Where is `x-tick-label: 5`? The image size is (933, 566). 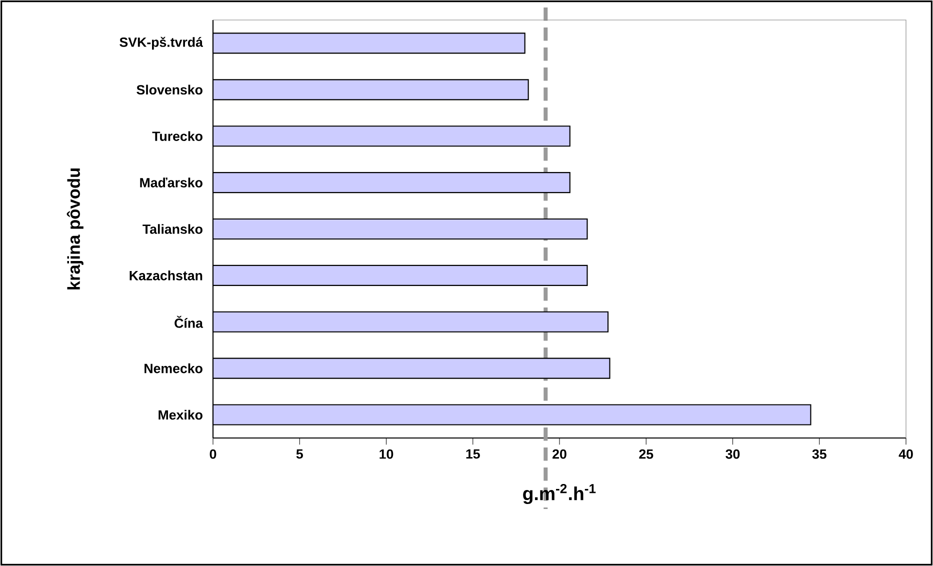
x-tick-label: 5 is located at coordinates (299, 454).